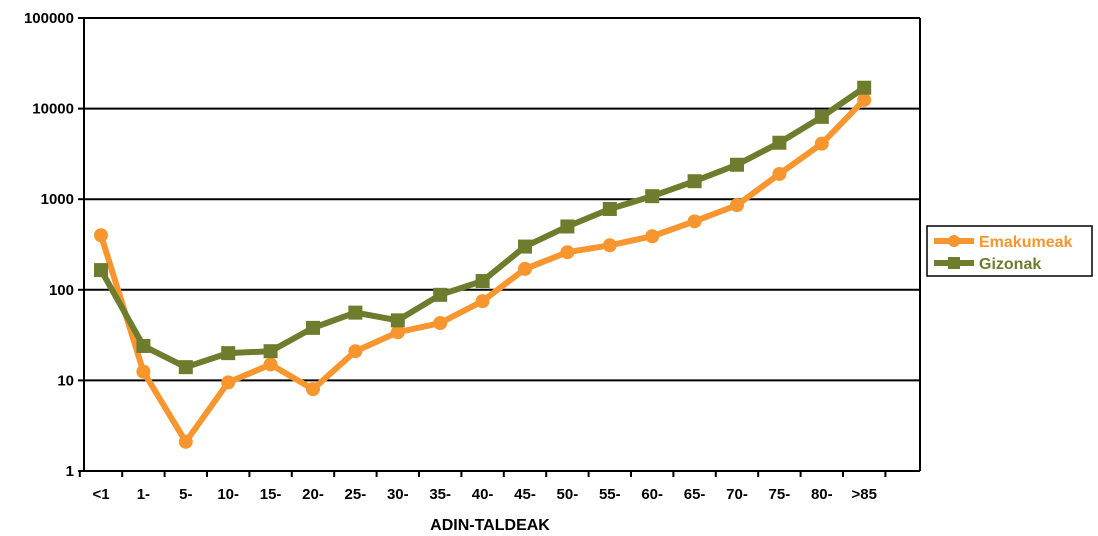 This screenshot has width=1098, height=536. I want to click on y-tick-label: 100, so click(61, 290).